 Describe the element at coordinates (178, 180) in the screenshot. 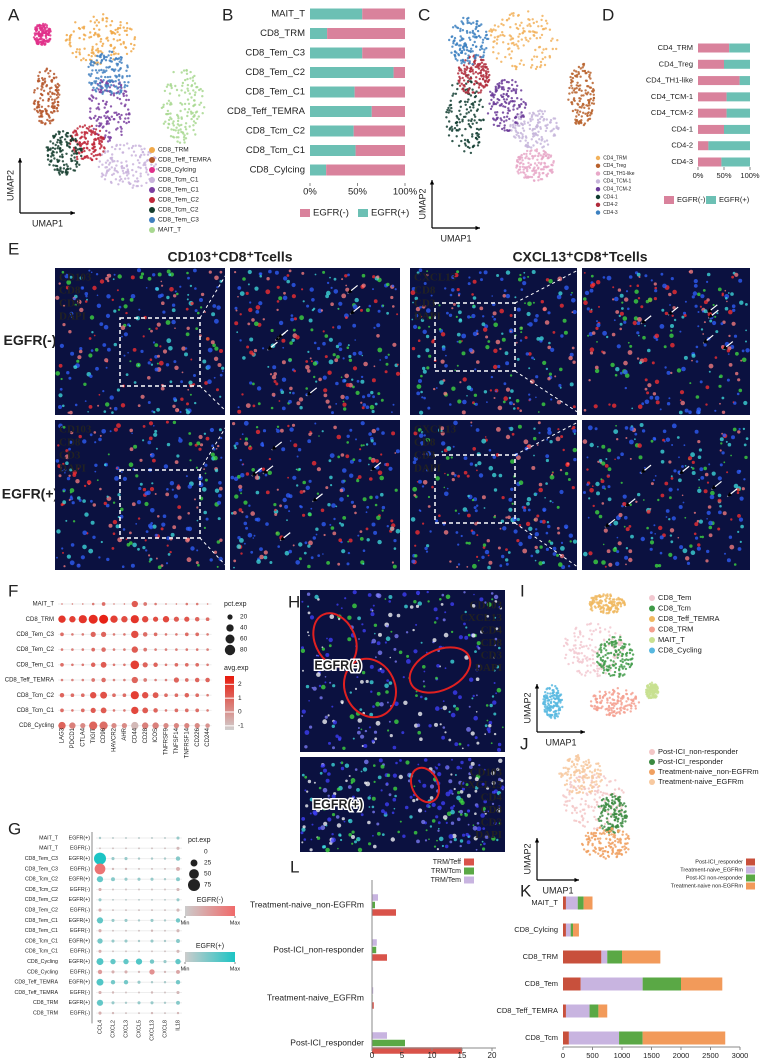

I see `legend-label: CD8_Tcm_C1` at that location.